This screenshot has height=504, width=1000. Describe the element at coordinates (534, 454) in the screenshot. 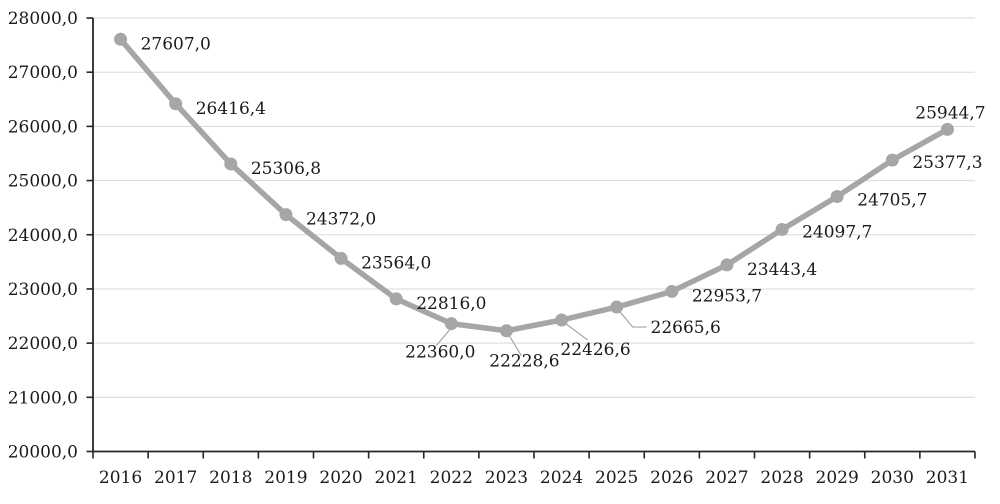

I see `x-axis` at that location.